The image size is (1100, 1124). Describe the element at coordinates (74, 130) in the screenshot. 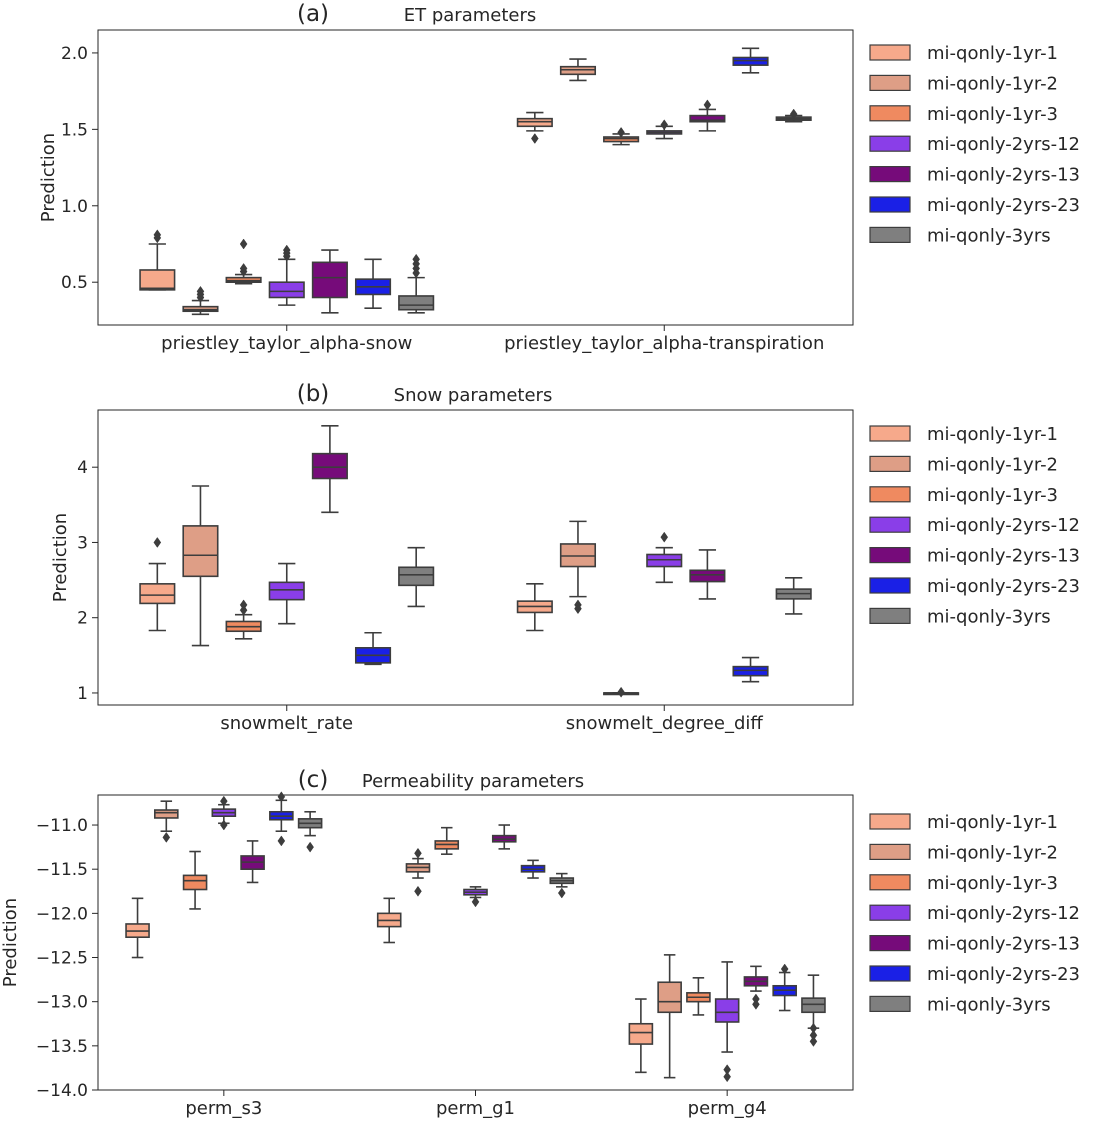

I see `y-tick-label: 1.5` at that location.